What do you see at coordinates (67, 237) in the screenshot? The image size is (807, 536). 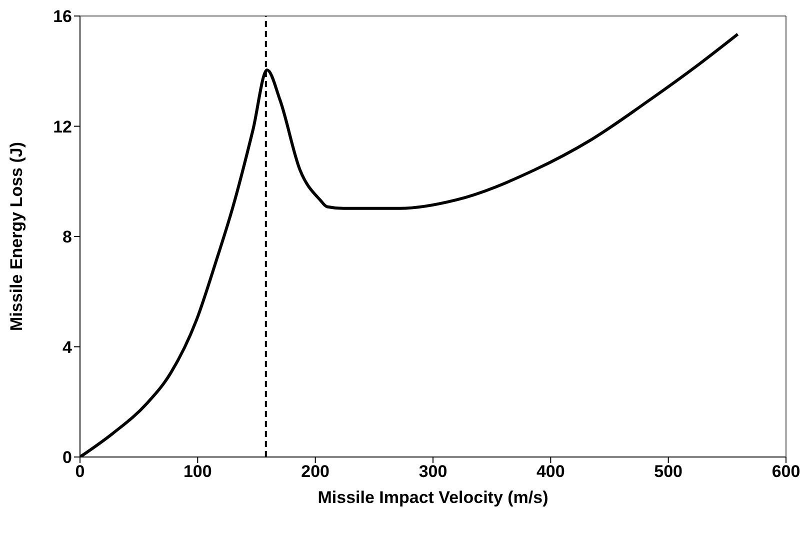 I see `y-tick-label: 8` at bounding box center [67, 237].